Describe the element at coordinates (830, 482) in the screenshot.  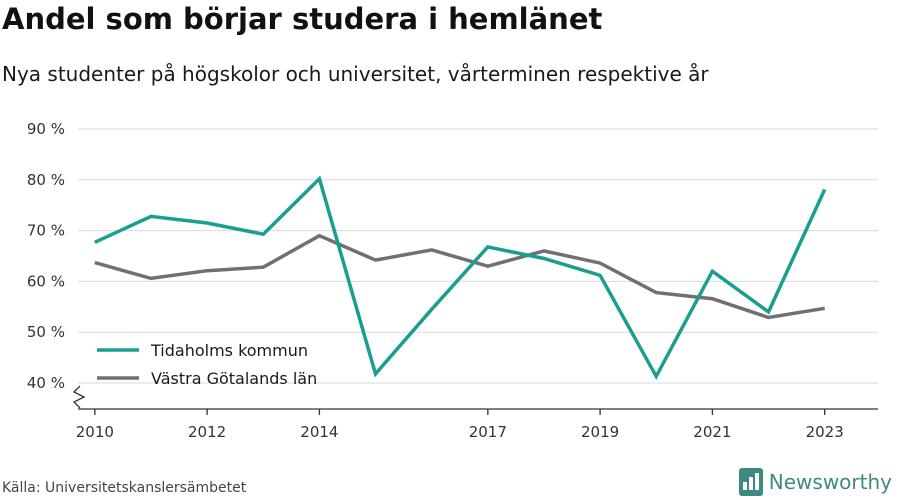
I see `brand-name: Newsworthy` at that location.